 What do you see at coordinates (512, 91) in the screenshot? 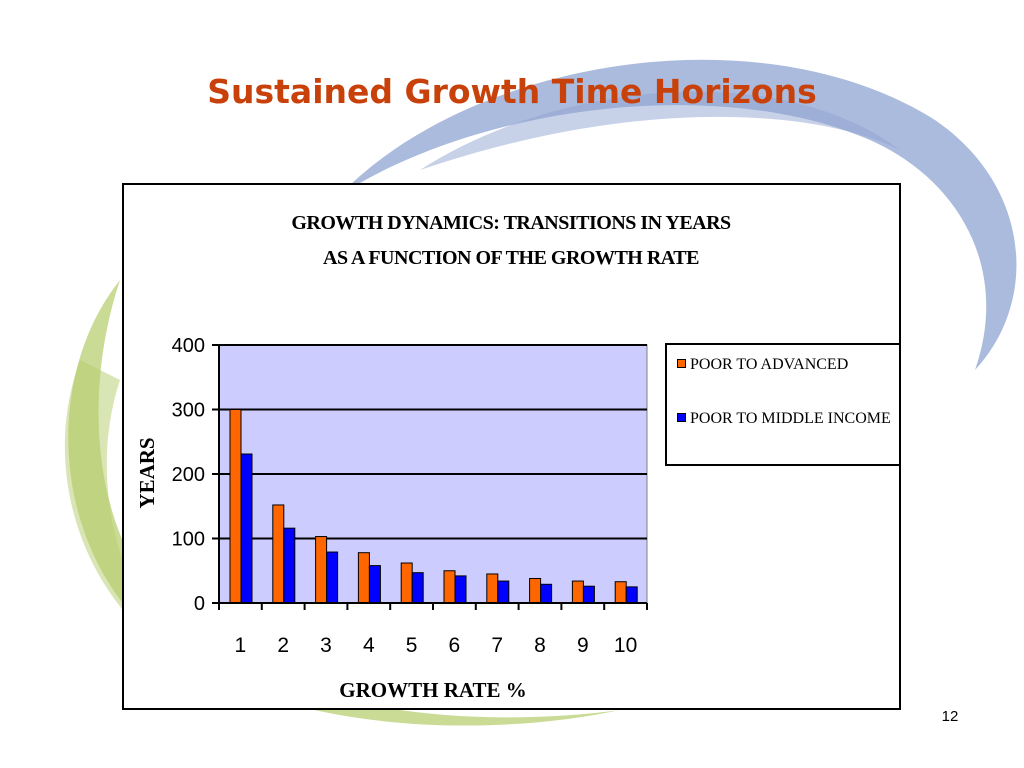
I see `slide-title: Sustained Growth Time Horizons` at bounding box center [512, 91].